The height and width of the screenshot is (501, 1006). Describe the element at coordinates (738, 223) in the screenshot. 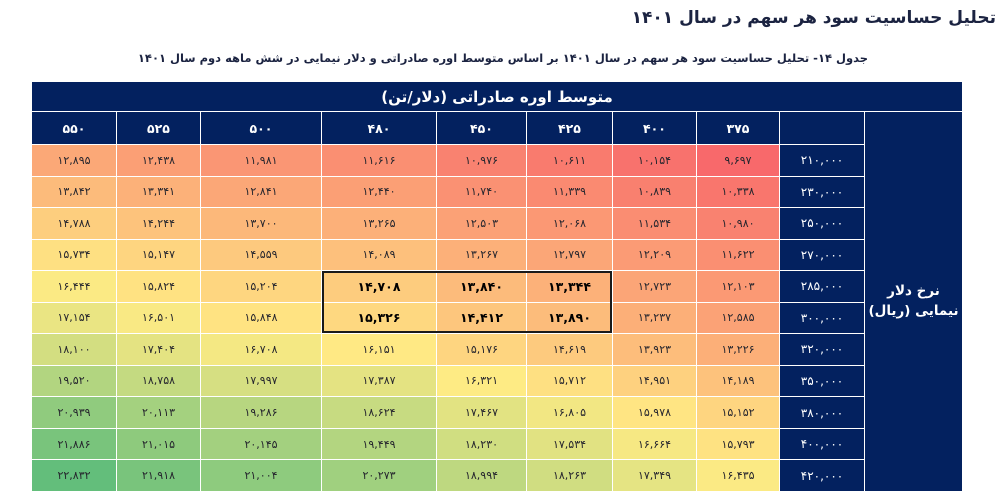

I see `heatmap-cell: ۱۰,۹۸۰` at that location.